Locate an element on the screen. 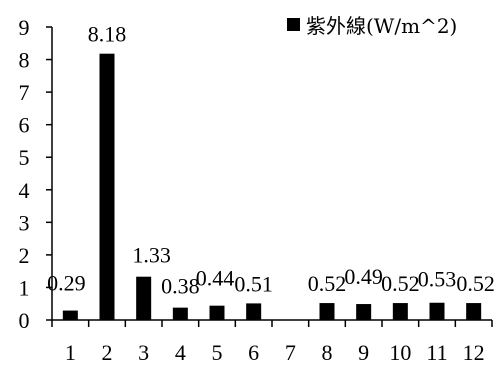 The image size is (500, 390). y-tick-label: 1 is located at coordinates (24, 287).